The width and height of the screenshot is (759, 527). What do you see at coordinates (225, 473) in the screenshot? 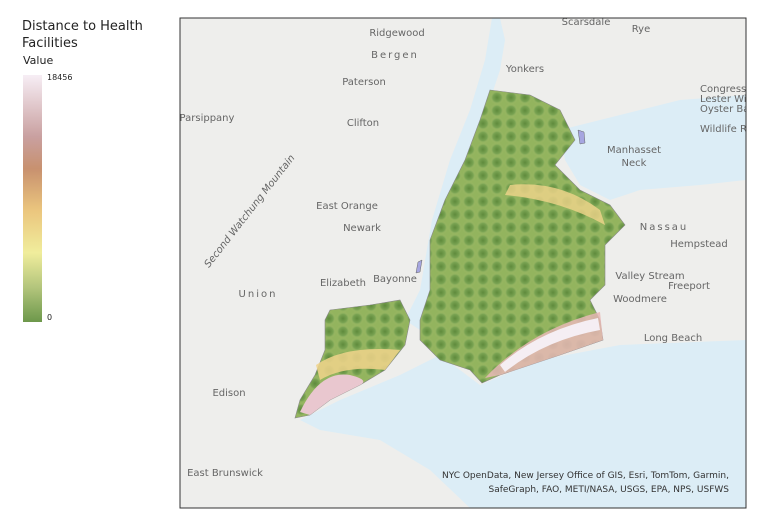
I see `map-label: East Brunswick` at bounding box center [225, 473].